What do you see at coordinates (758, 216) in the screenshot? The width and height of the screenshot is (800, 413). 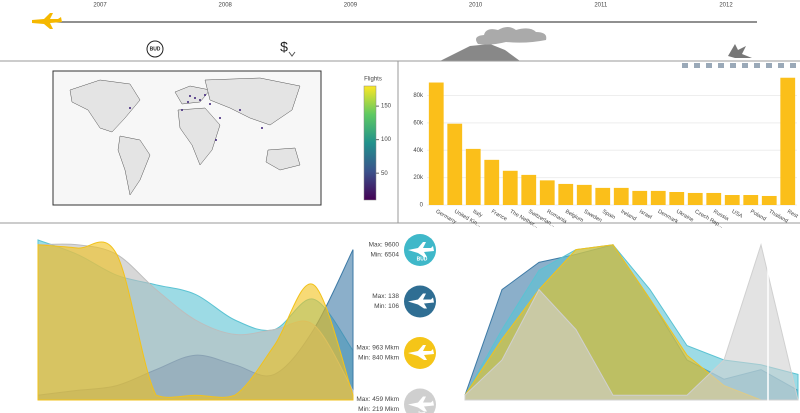 I see `x-tick-label: Poland` at bounding box center [758, 216].